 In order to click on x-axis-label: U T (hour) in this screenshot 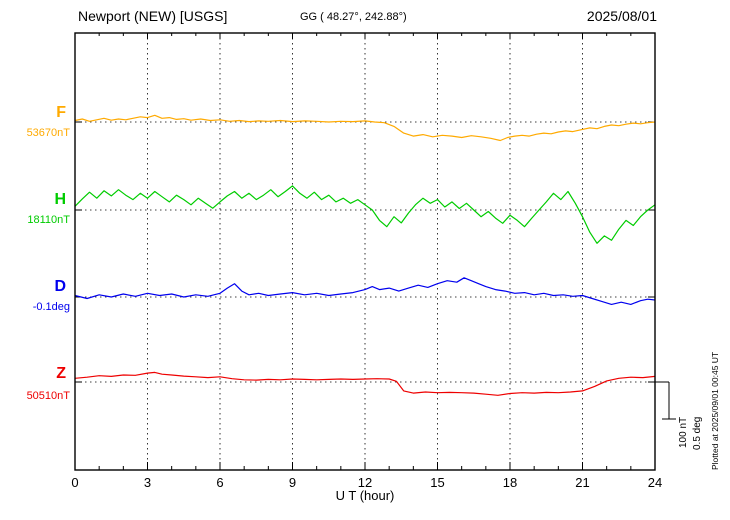, I will do `click(365, 495)`.